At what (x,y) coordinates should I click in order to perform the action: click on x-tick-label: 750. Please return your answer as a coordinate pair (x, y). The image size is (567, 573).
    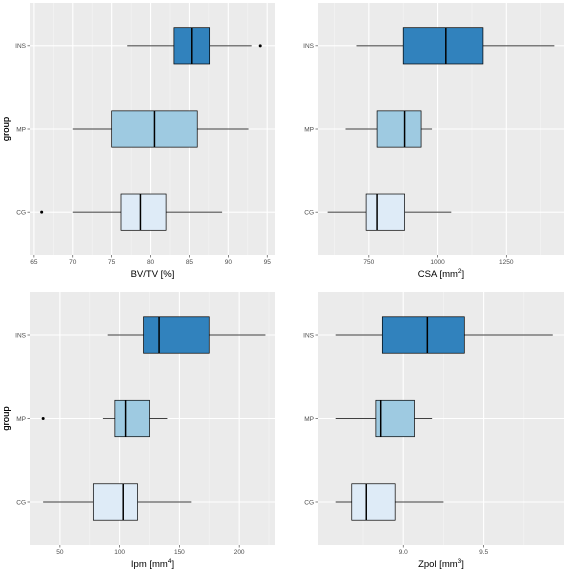
    Looking at the image, I should click on (368, 262).